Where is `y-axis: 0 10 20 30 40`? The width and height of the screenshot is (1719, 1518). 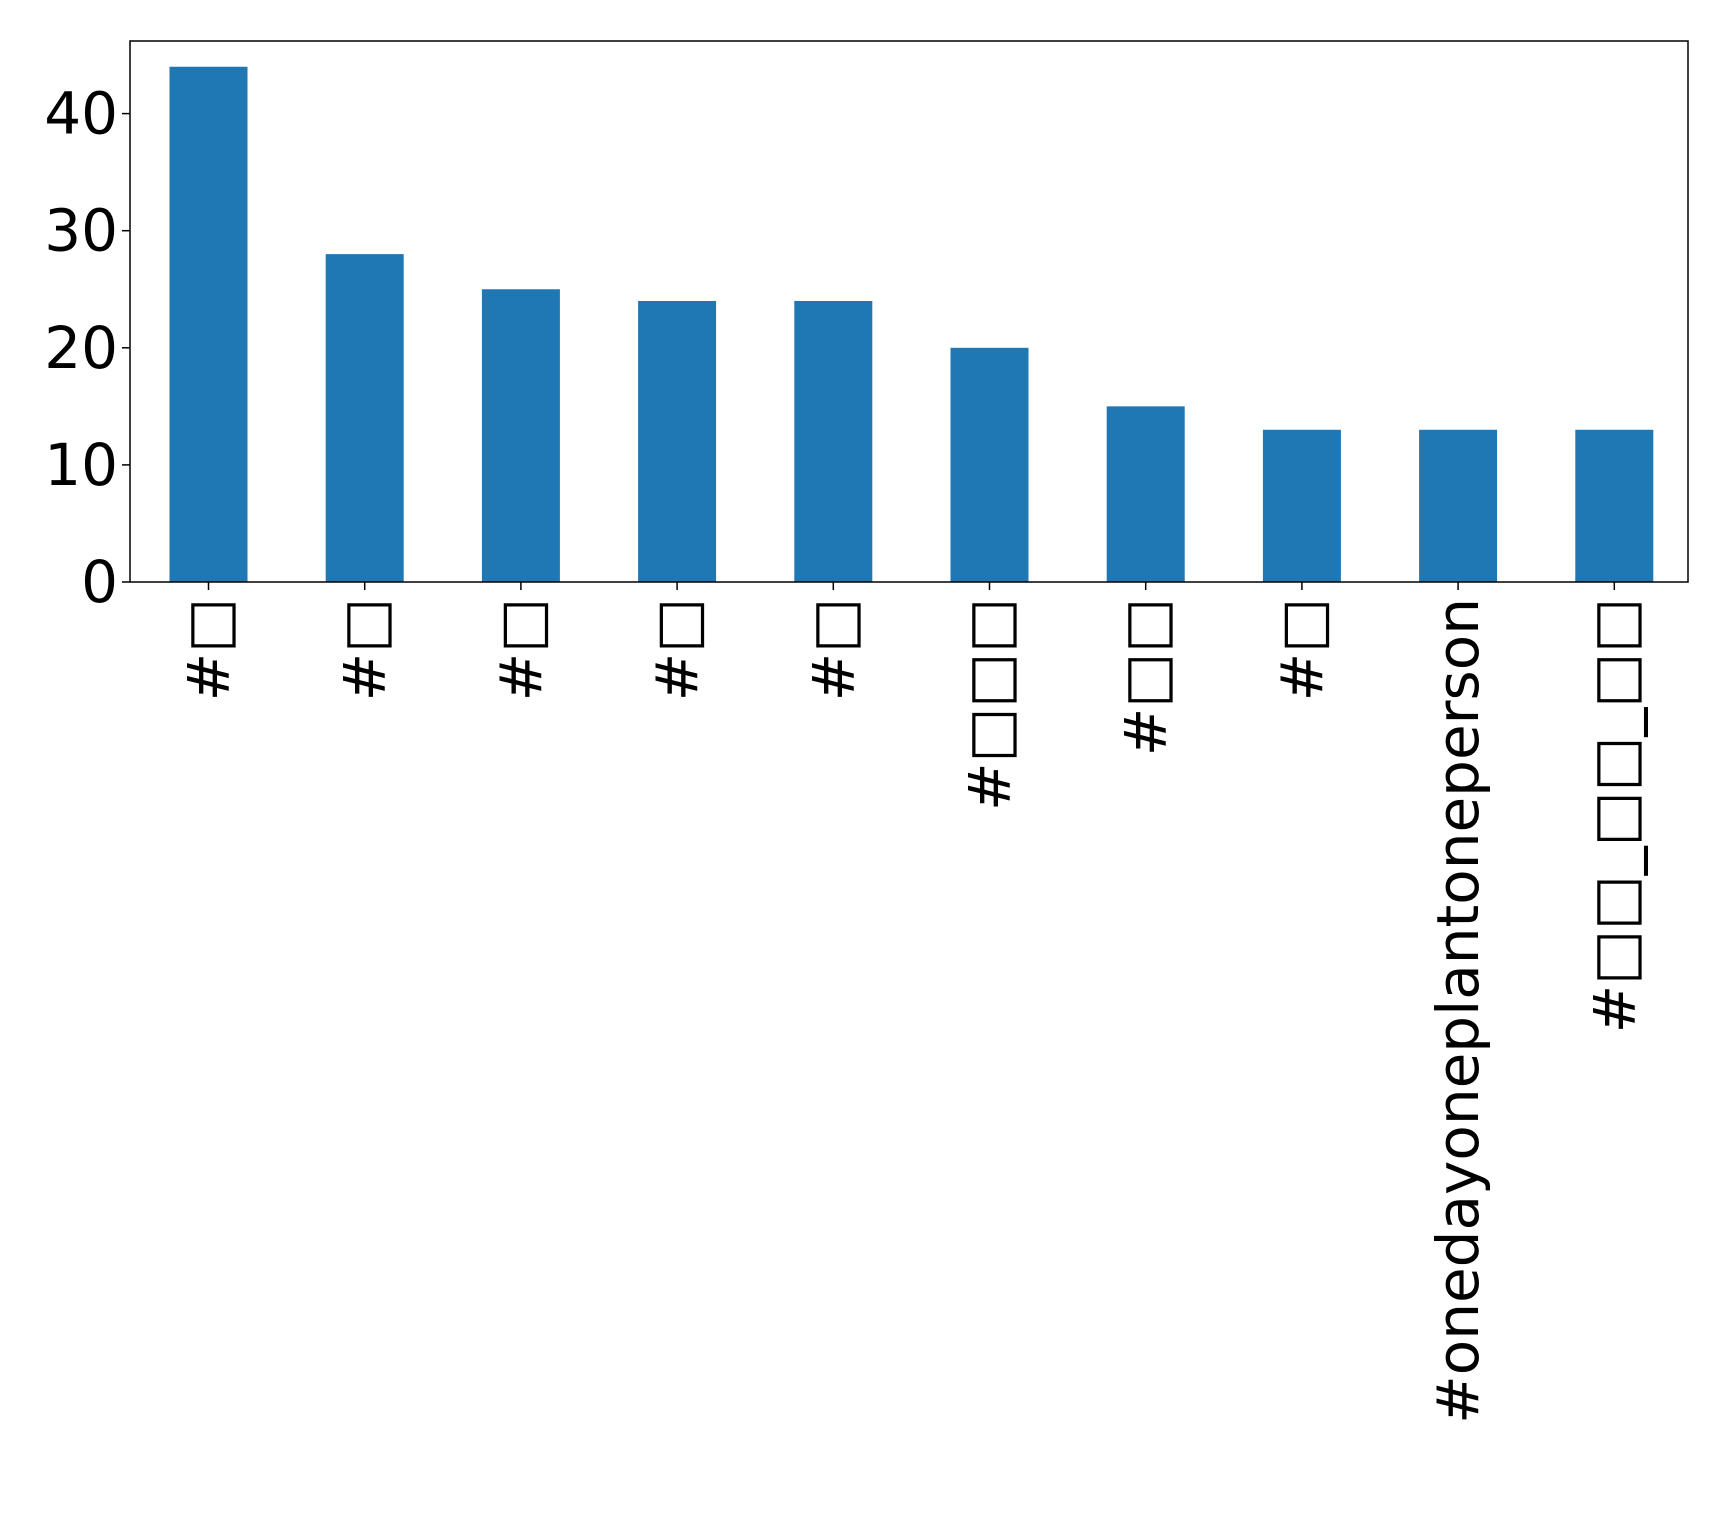 y-axis: 0 10 20 30 40 is located at coordinates (87, 348).